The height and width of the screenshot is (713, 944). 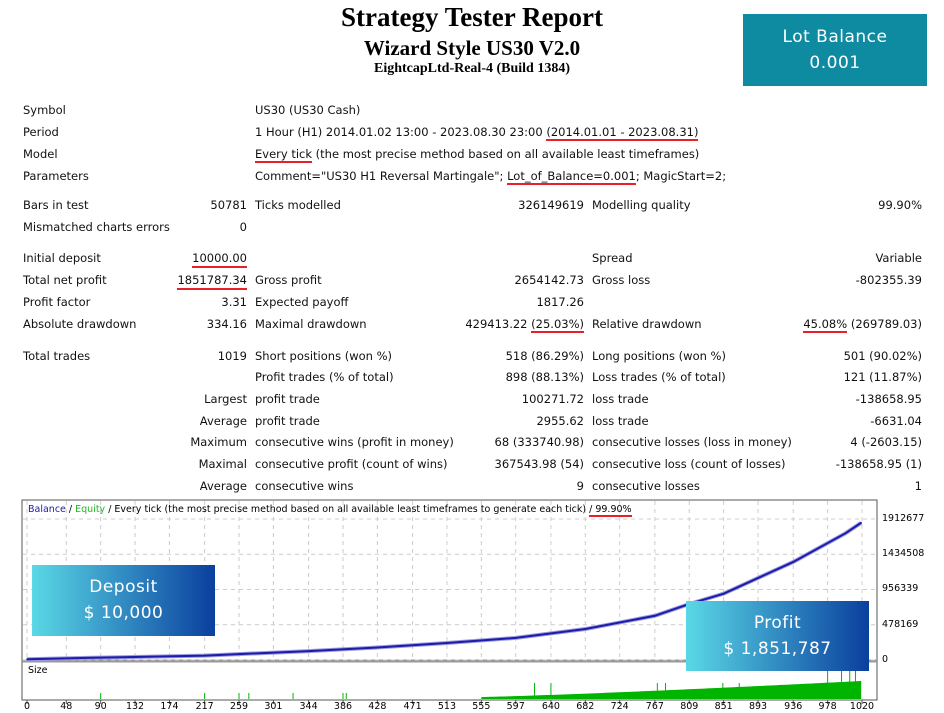 What do you see at coordinates (223, 421) in the screenshot?
I see `stat-average: Average` at bounding box center [223, 421].